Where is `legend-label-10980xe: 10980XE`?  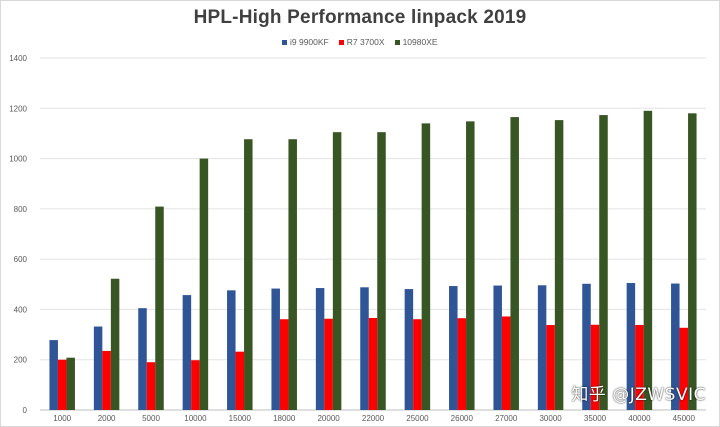
legend-label-10980xe: 10980XE is located at coordinates (420, 42).